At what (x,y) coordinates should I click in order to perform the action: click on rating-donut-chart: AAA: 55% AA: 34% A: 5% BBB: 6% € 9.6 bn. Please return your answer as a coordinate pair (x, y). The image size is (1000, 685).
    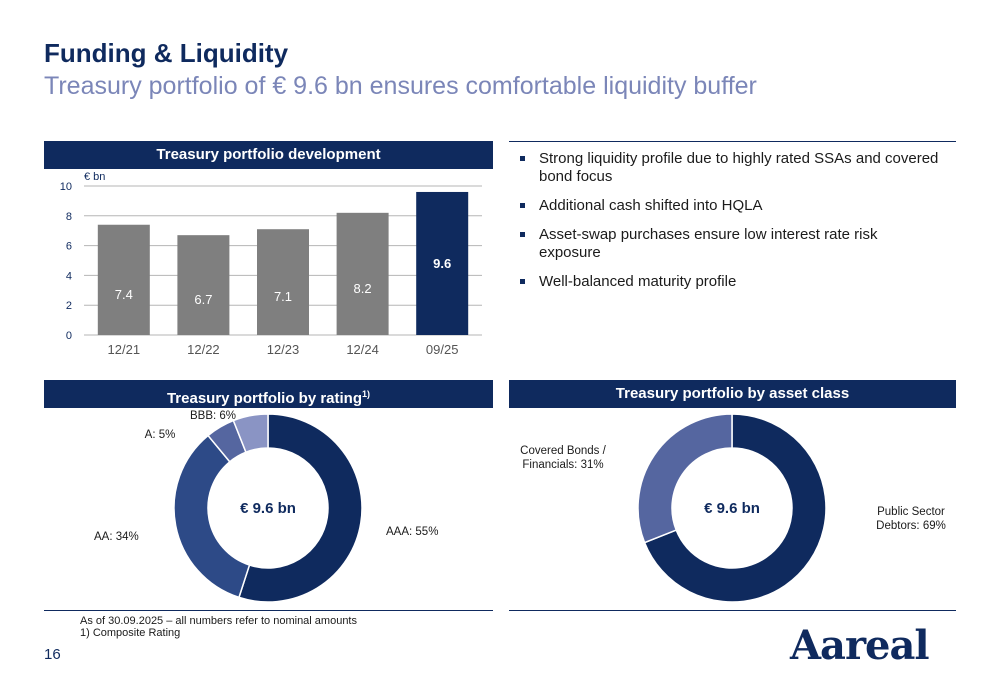
    Looking at the image, I should click on (266, 506).